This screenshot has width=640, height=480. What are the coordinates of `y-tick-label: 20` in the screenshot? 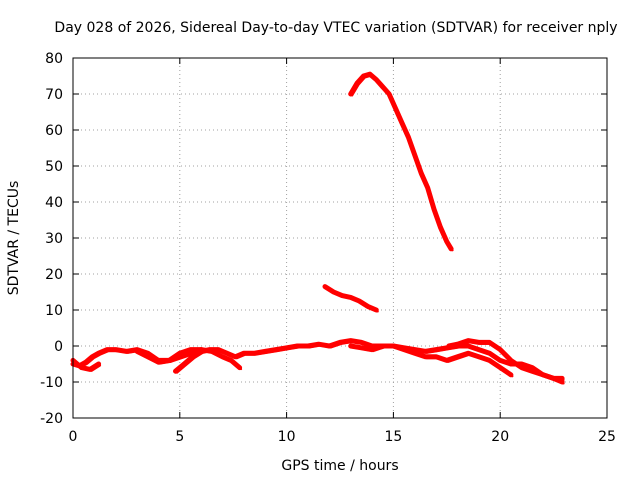 It's located at (54, 275).